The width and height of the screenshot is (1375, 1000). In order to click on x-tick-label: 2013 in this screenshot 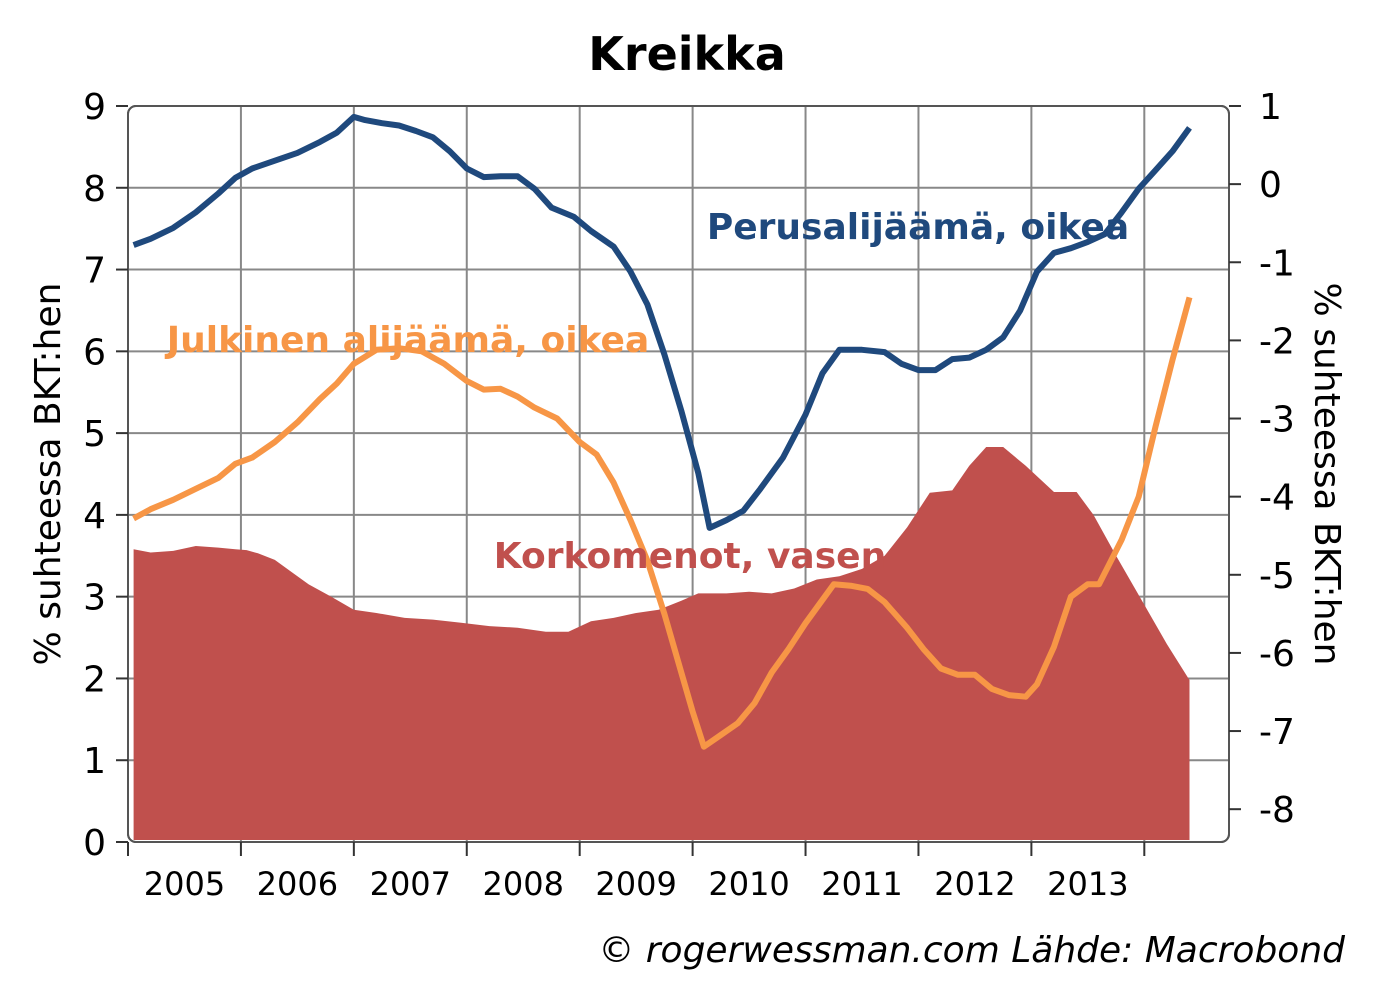, I will do `click(1087, 884)`.